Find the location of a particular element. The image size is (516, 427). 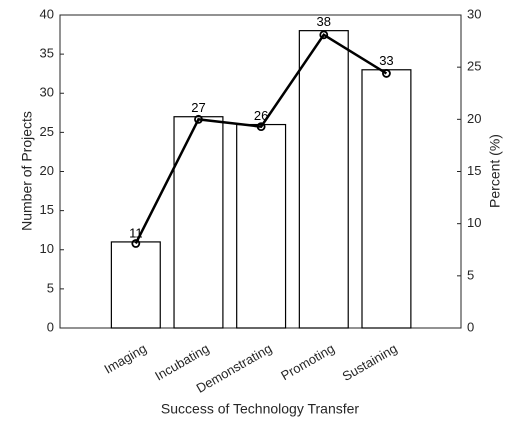

y2-tick-label: 10 is located at coordinates (474, 222).